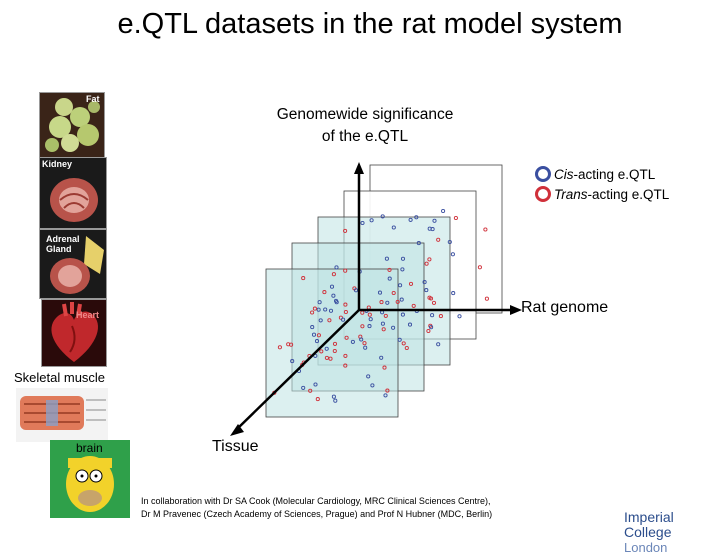 Image resolution: width=720 pixels, height=555 pixels. Describe the element at coordinates (72, 125) in the screenshot. I see `fat-image: Fat` at that location.